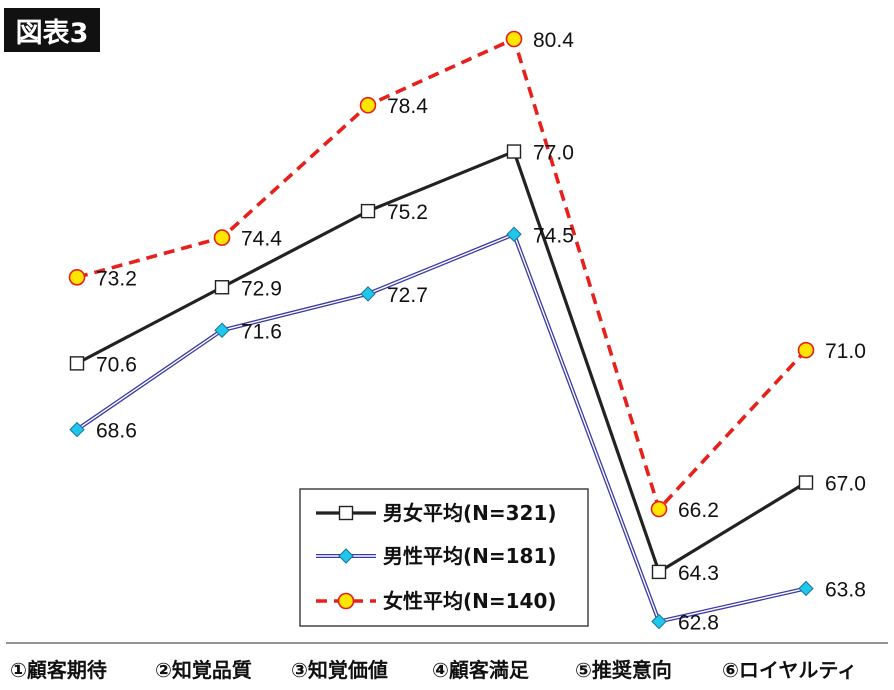  I want to click on data-label: 66.2, so click(698, 510).